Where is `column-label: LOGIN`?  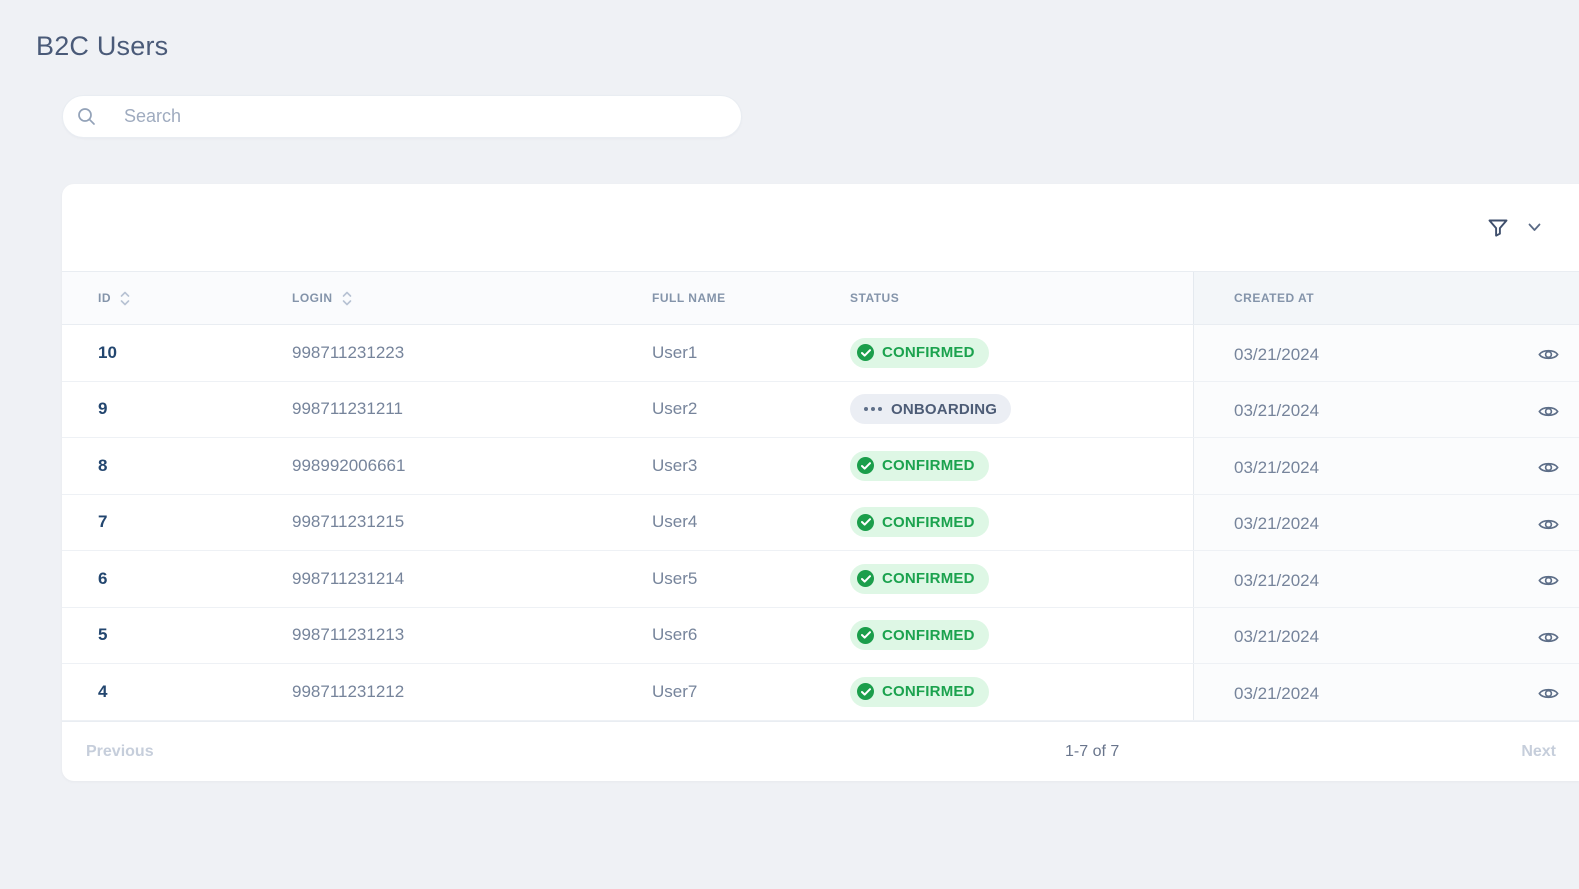
column-label: LOGIN is located at coordinates (312, 298).